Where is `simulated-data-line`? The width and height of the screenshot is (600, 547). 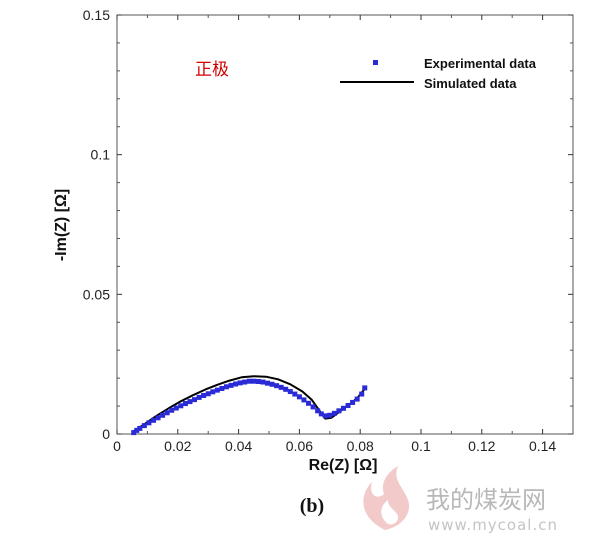
simulated-data-line is located at coordinates (249, 404).